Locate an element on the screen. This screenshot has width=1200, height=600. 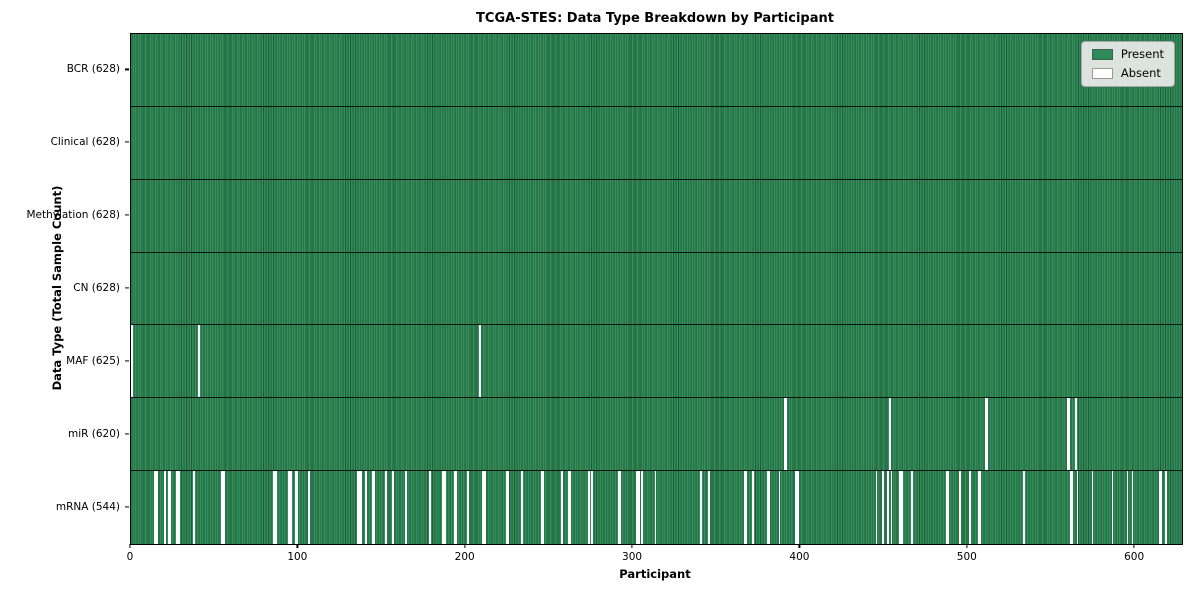
x-axis-title: Participant is located at coordinates (655, 574).